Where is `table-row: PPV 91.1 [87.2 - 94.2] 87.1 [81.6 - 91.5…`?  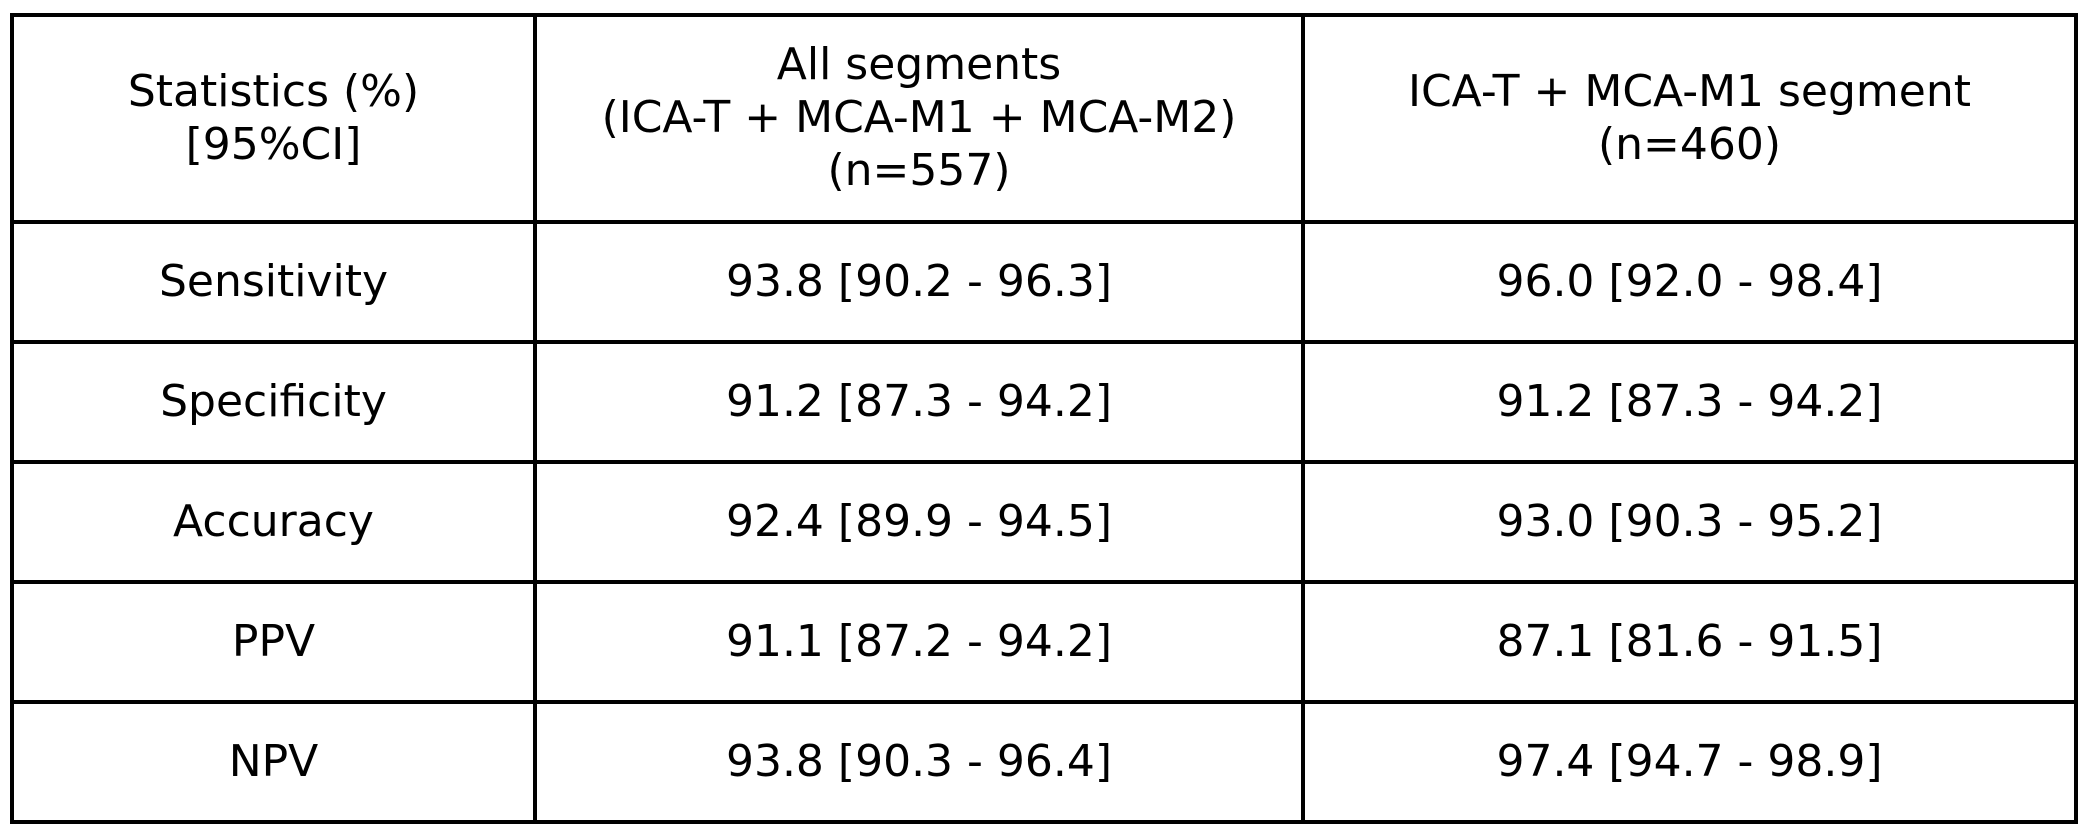 table-row: PPV 91.1 [87.2 - 94.2] 87.1 [81.6 - 91.5… is located at coordinates (1044, 642).